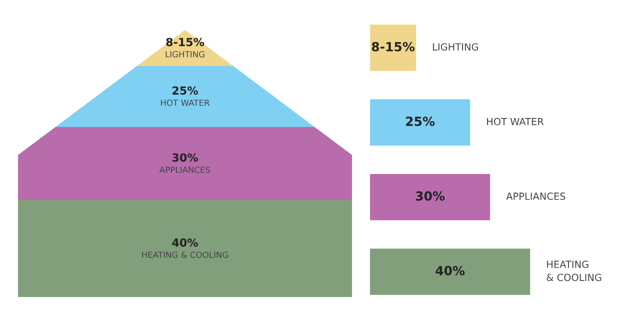 This screenshot has height=324, width=623. I want to click on data-label: 25%, so click(420, 121).